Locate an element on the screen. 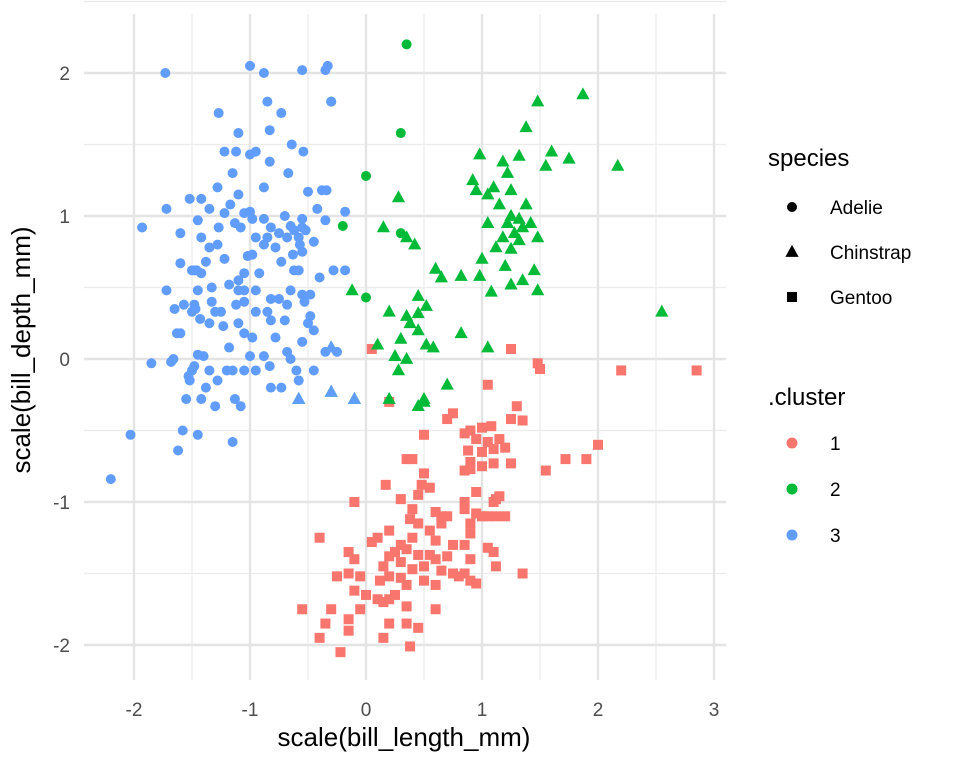 This screenshot has width=960, height=773. y-tick-label: 0 is located at coordinates (64, 360).